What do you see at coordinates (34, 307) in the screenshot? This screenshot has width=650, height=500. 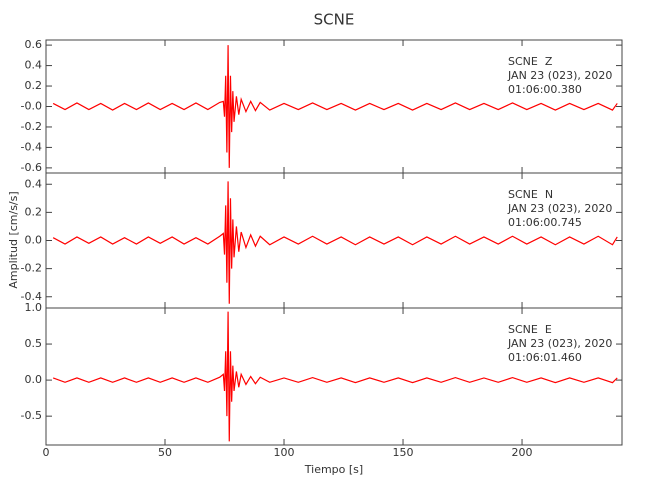 I see `y-tick-label: 1.0` at bounding box center [34, 307].